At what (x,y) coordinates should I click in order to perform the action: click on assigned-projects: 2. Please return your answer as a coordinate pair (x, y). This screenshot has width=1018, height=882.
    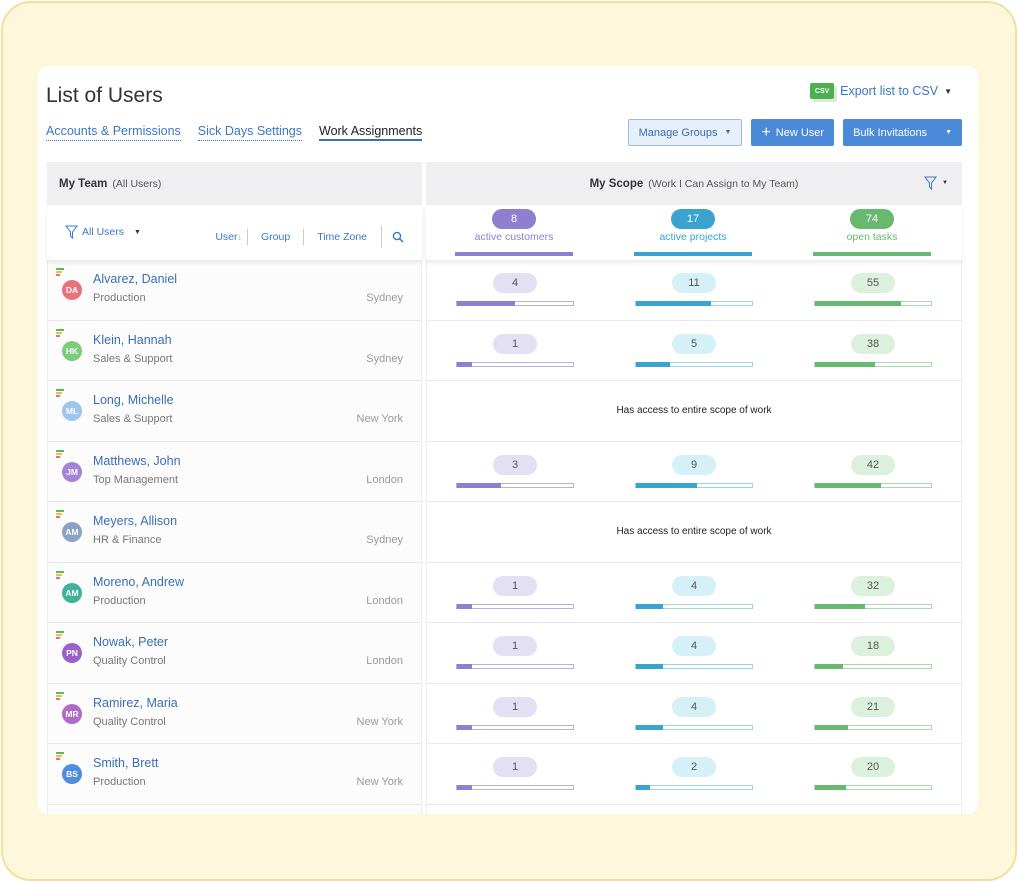
    Looking at the image, I should click on (694, 773).